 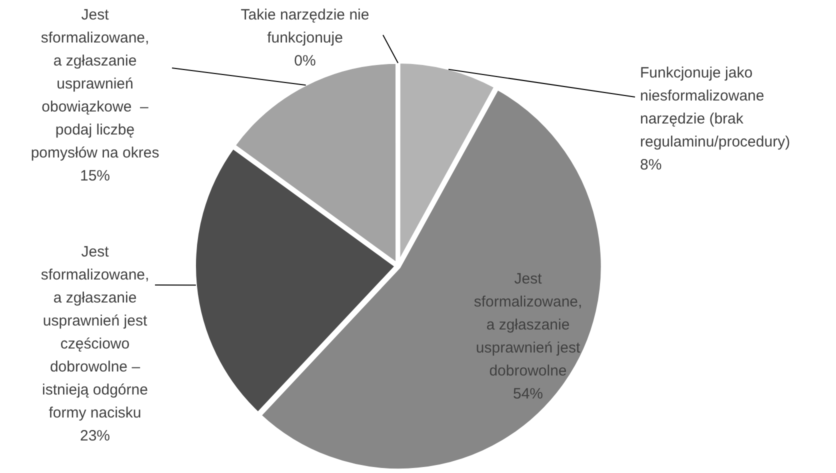 I want to click on slice-label: Jest sformalizowane, a zgłaszanie usprawnień jest dobrowolne, so click(x=528, y=325).